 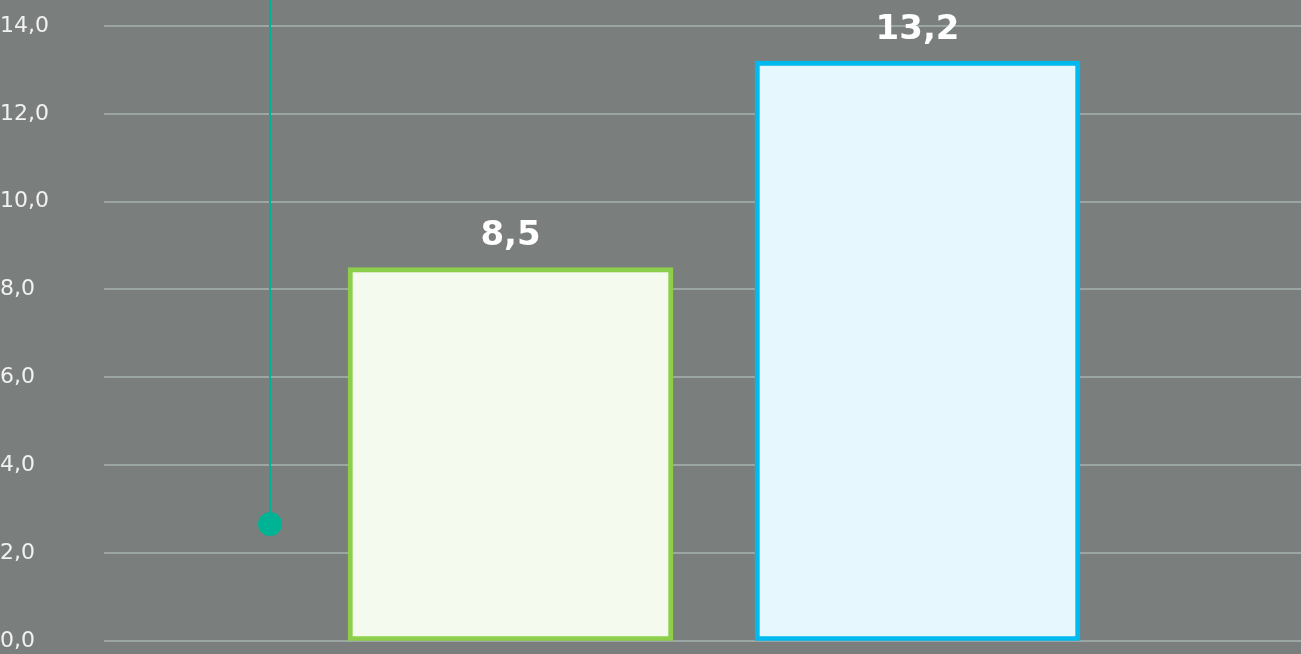 What do you see at coordinates (17, 551) in the screenshot?
I see `y-tick-label: 2,0` at bounding box center [17, 551].